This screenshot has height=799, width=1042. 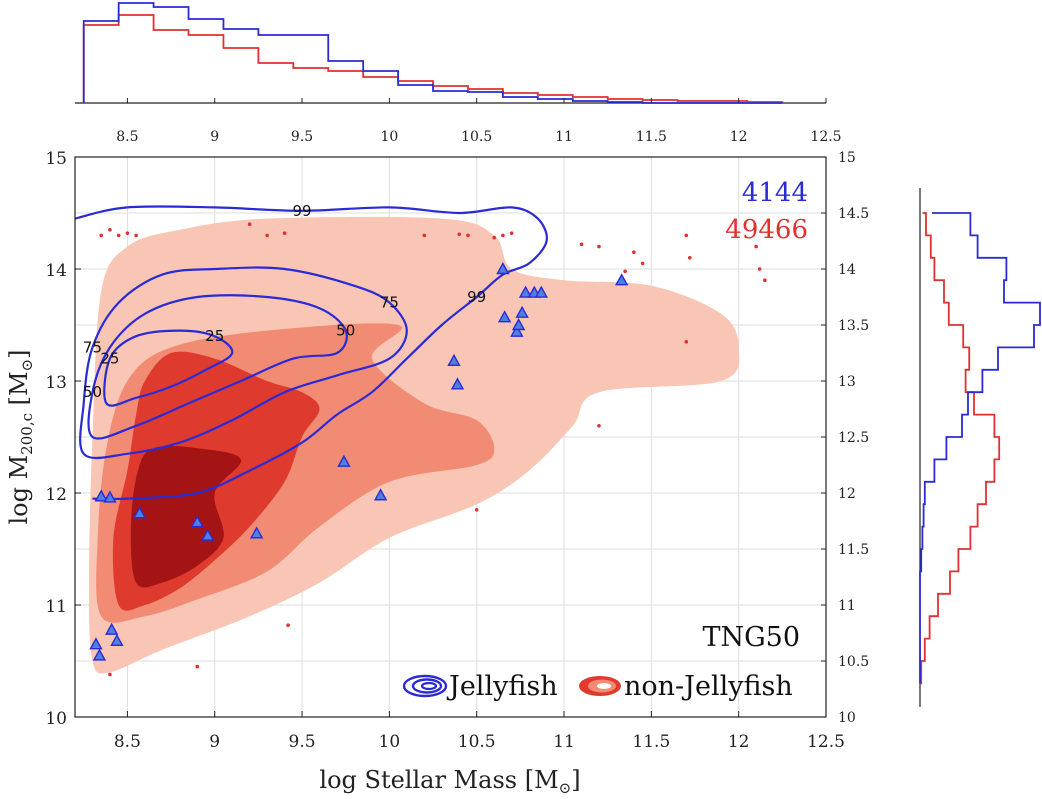 I want to click on contour-label-75-1: 75, so click(x=389, y=303).